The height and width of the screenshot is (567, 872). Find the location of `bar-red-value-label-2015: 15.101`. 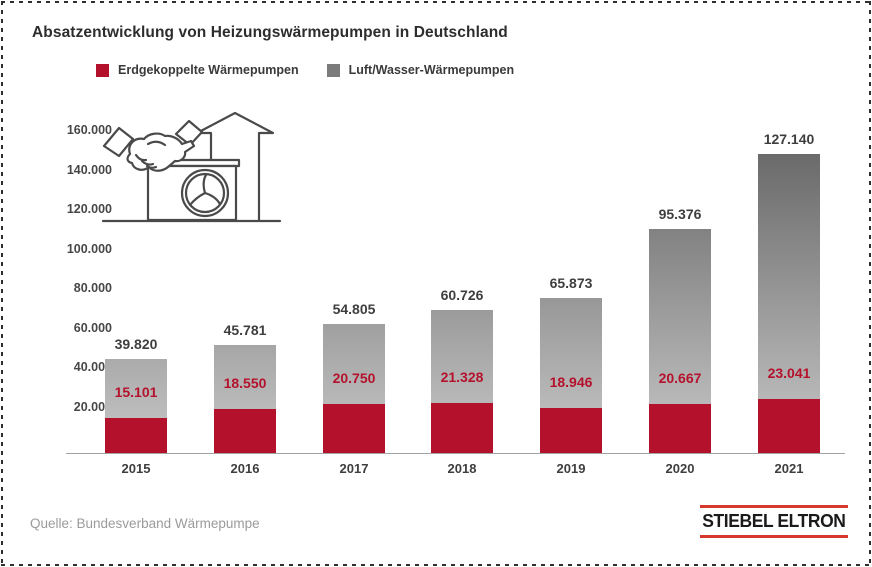

bar-red-value-label-2015: 15.101 is located at coordinates (136, 392).